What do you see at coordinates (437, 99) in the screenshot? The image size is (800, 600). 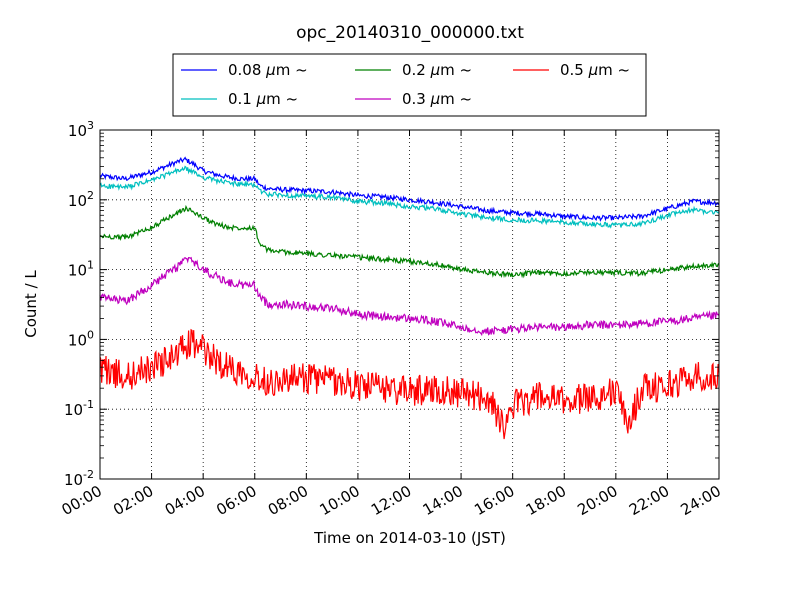 I see `legend-label: 0.3 μm ~` at bounding box center [437, 99].